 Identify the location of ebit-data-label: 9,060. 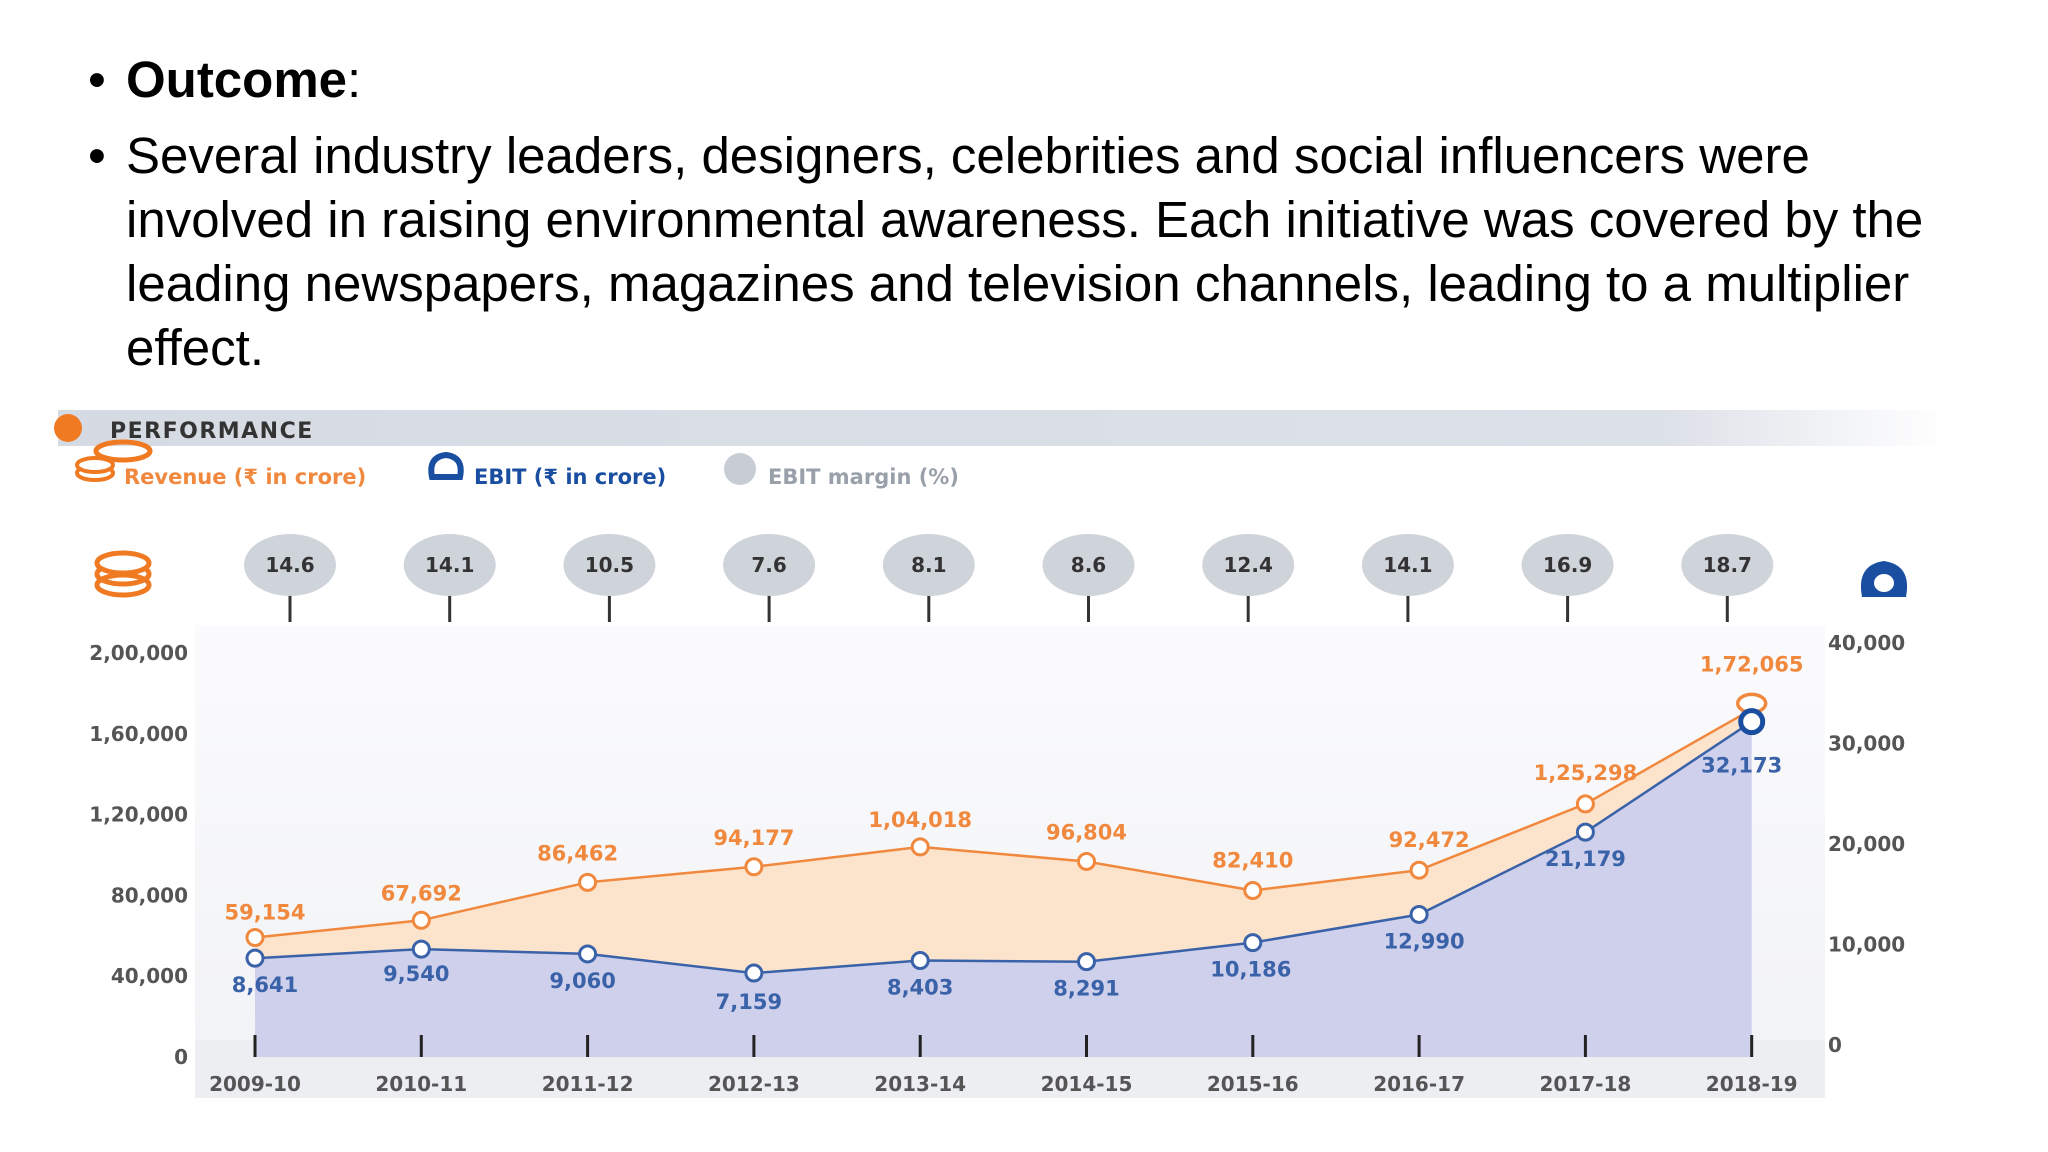
(582, 981).